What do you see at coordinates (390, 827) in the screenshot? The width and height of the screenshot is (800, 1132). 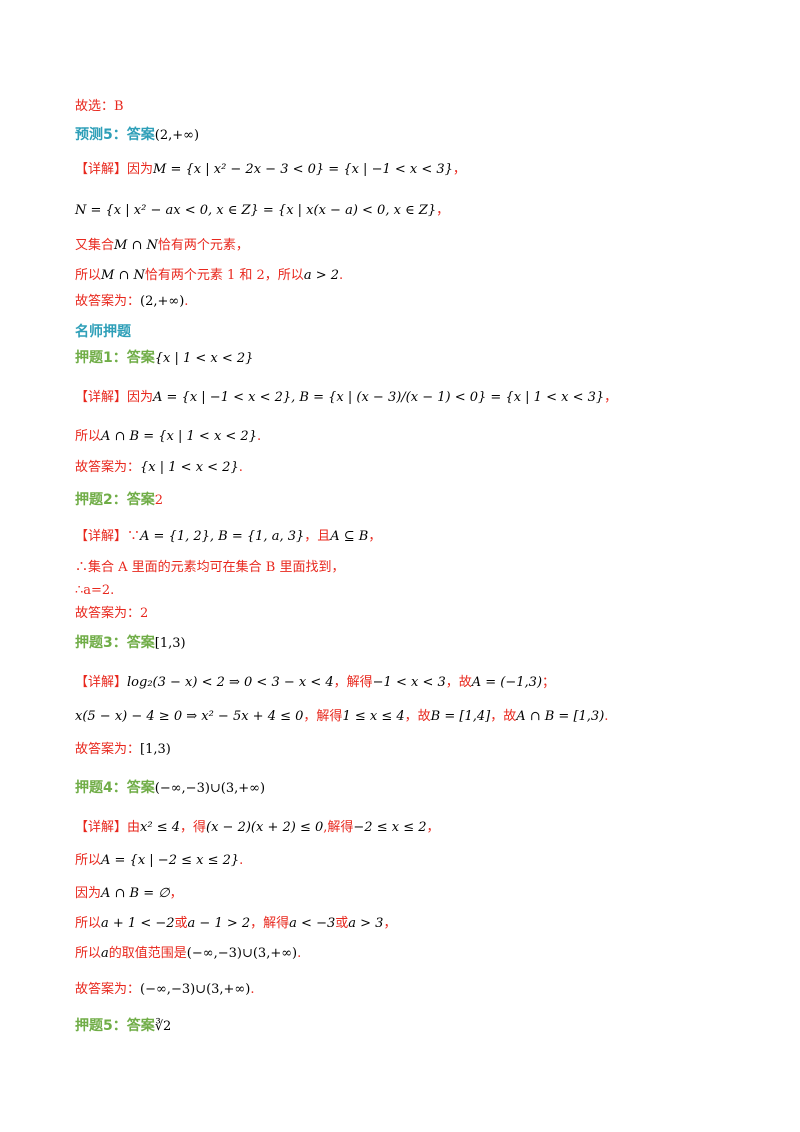 I see `text-run: −2 ≤ x ≤ 2` at bounding box center [390, 827].